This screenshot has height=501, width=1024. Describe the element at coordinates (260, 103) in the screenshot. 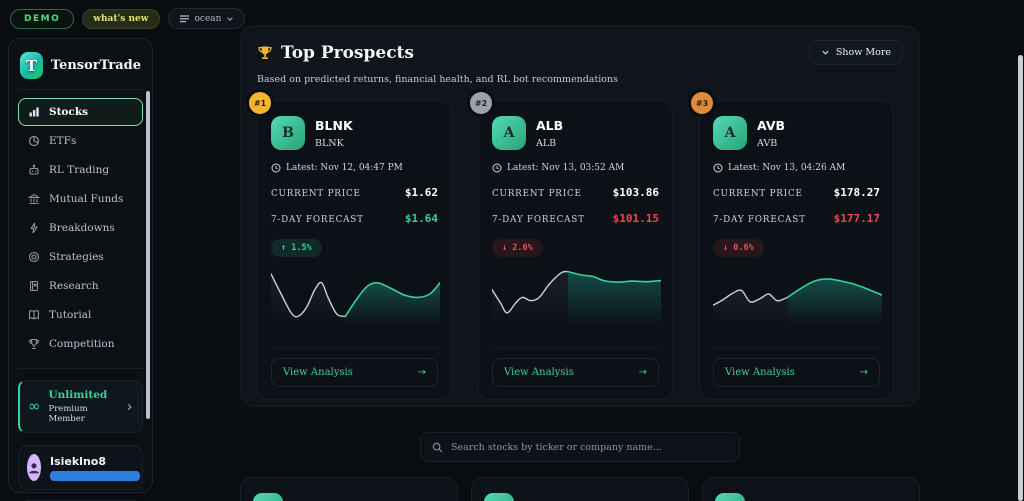

I see `rank-badge: #1` at that location.